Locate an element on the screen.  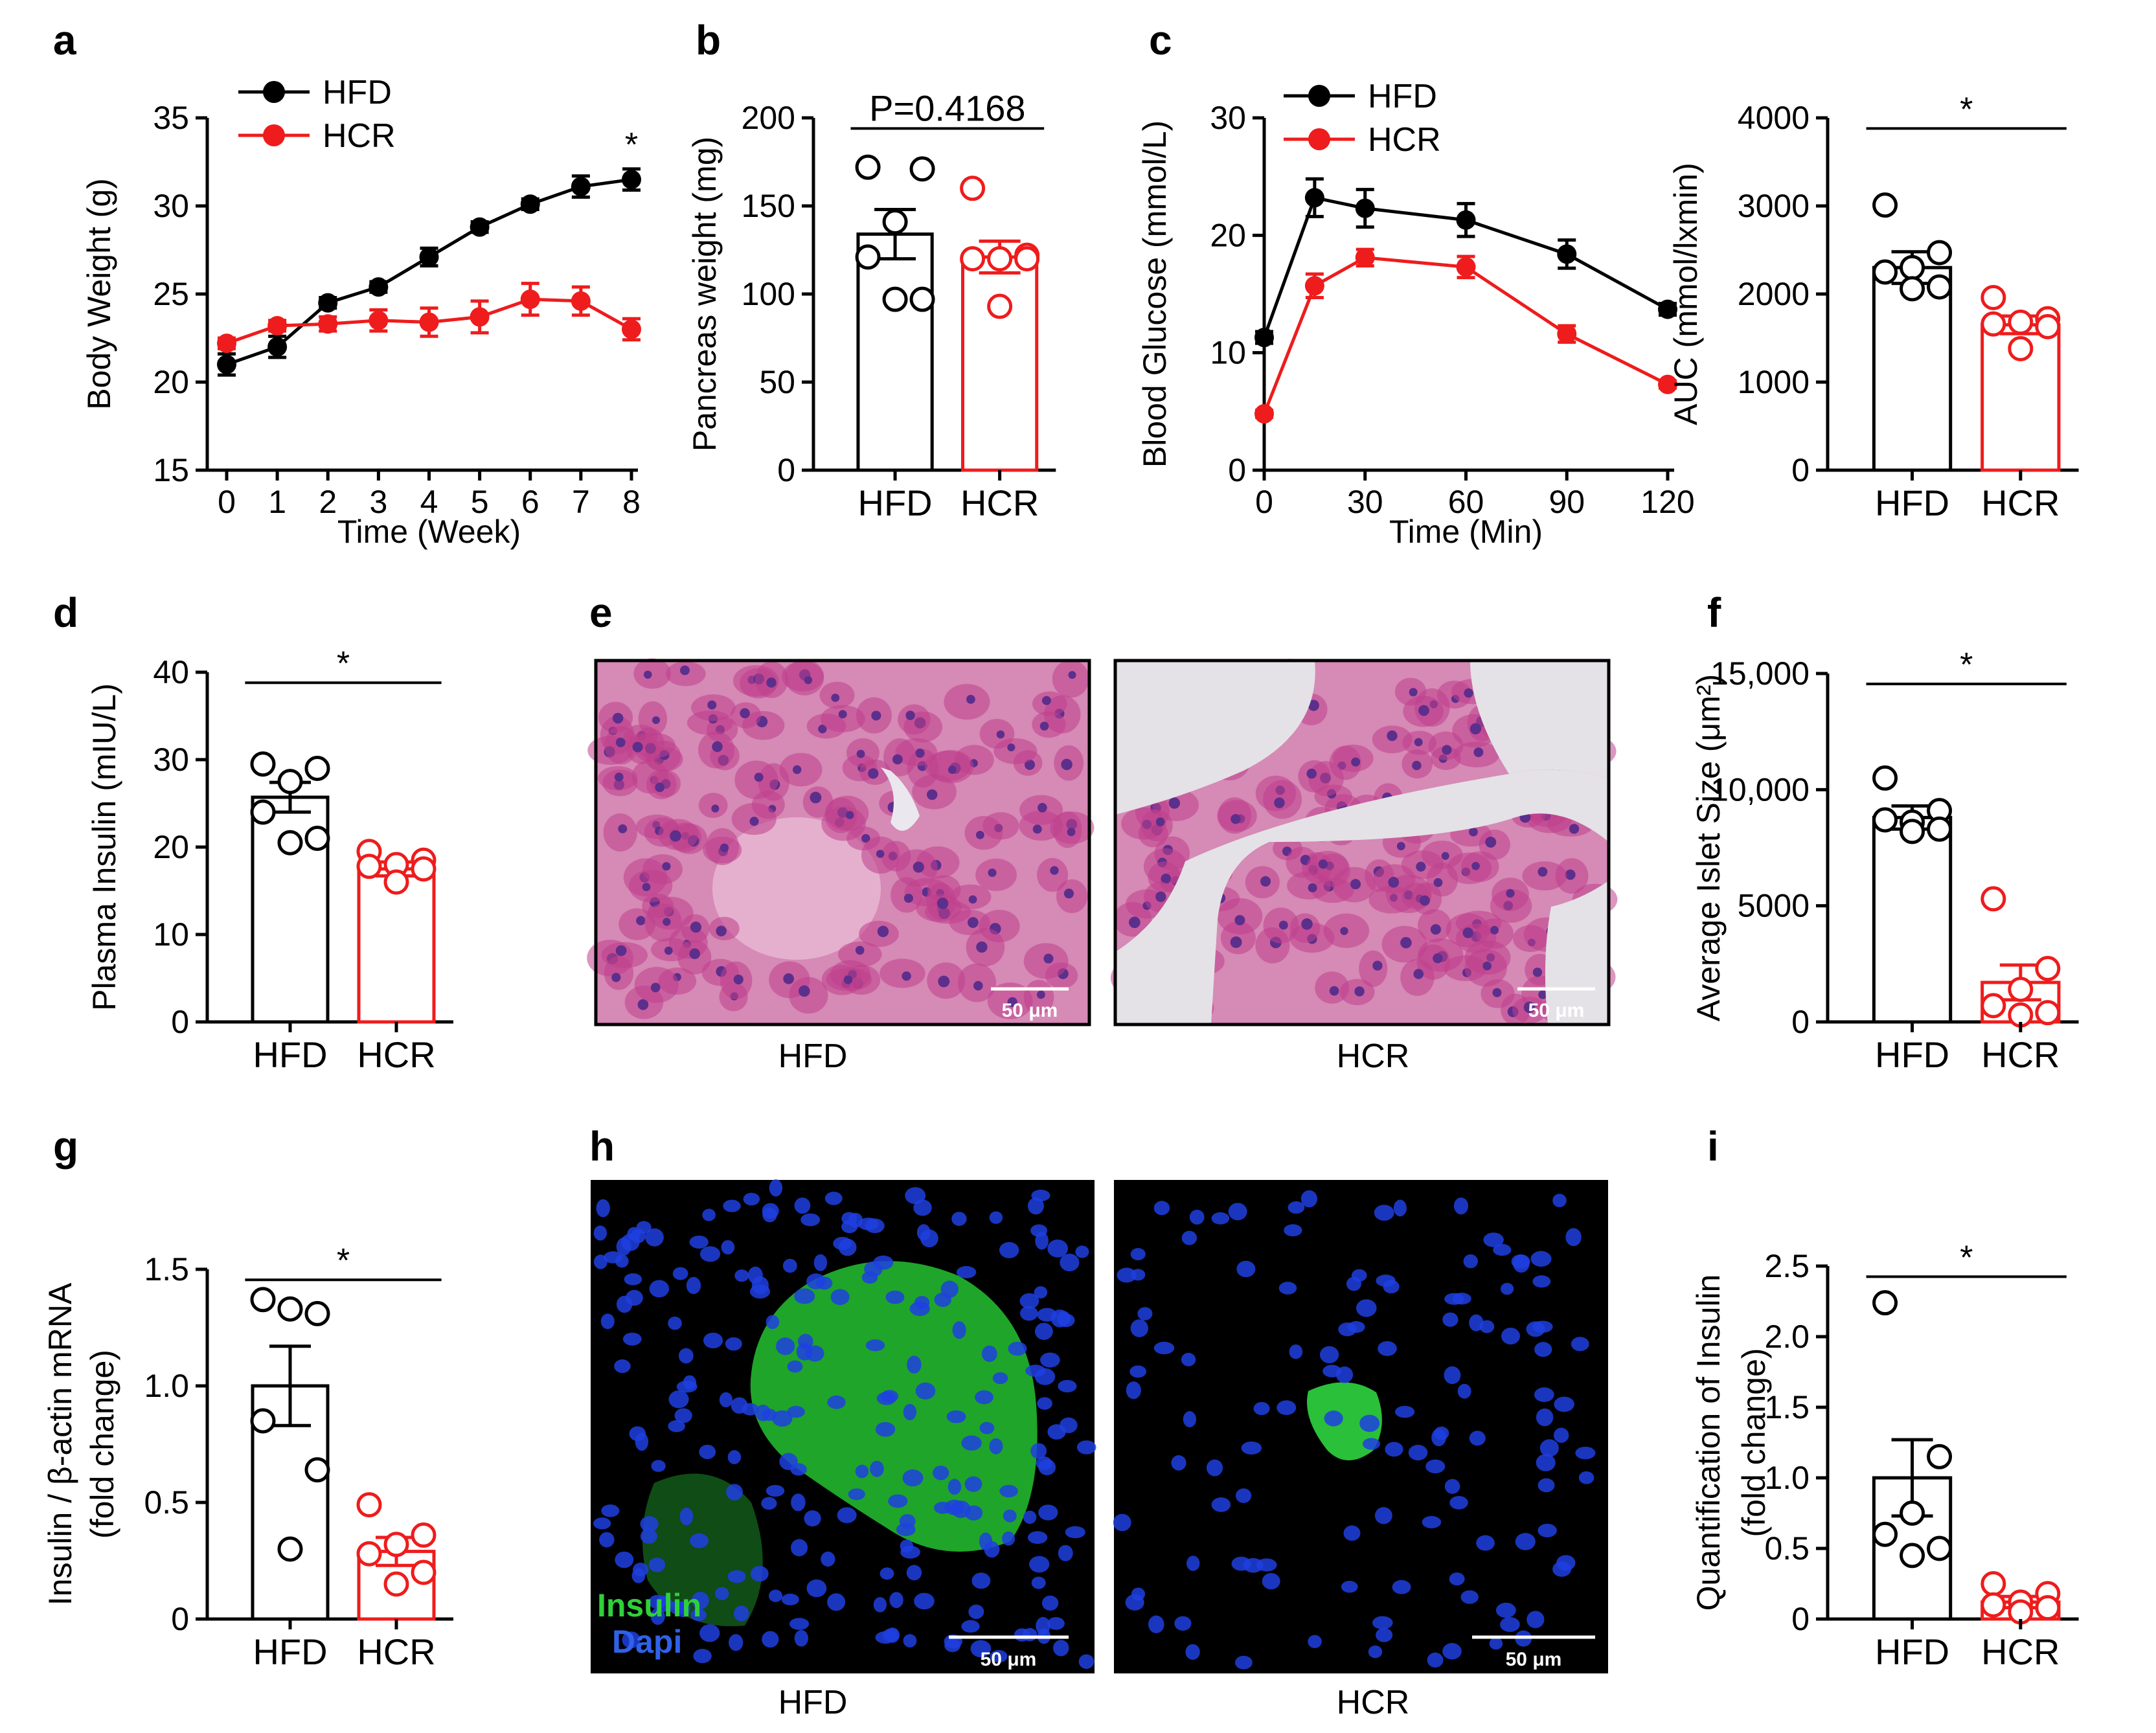
y-tick-label: 1.5 is located at coordinates (1787, 1407).